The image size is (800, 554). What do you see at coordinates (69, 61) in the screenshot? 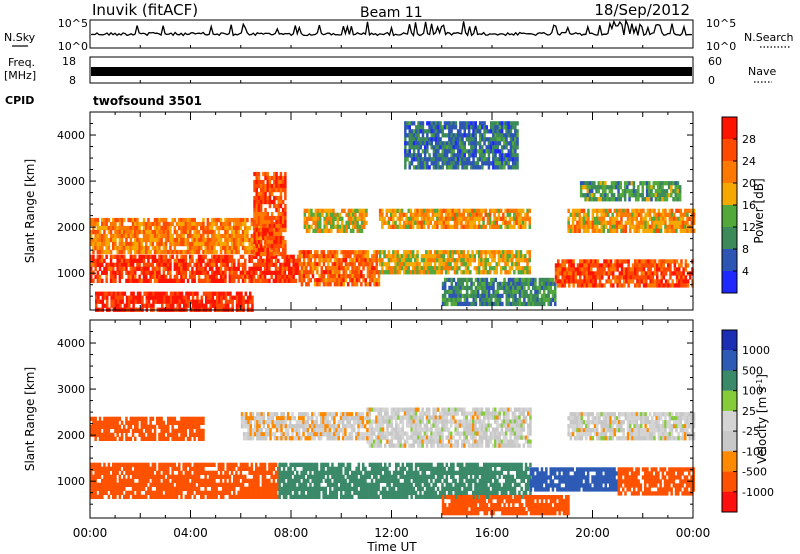
I see `freq-left-tick-top: 18` at bounding box center [69, 61].